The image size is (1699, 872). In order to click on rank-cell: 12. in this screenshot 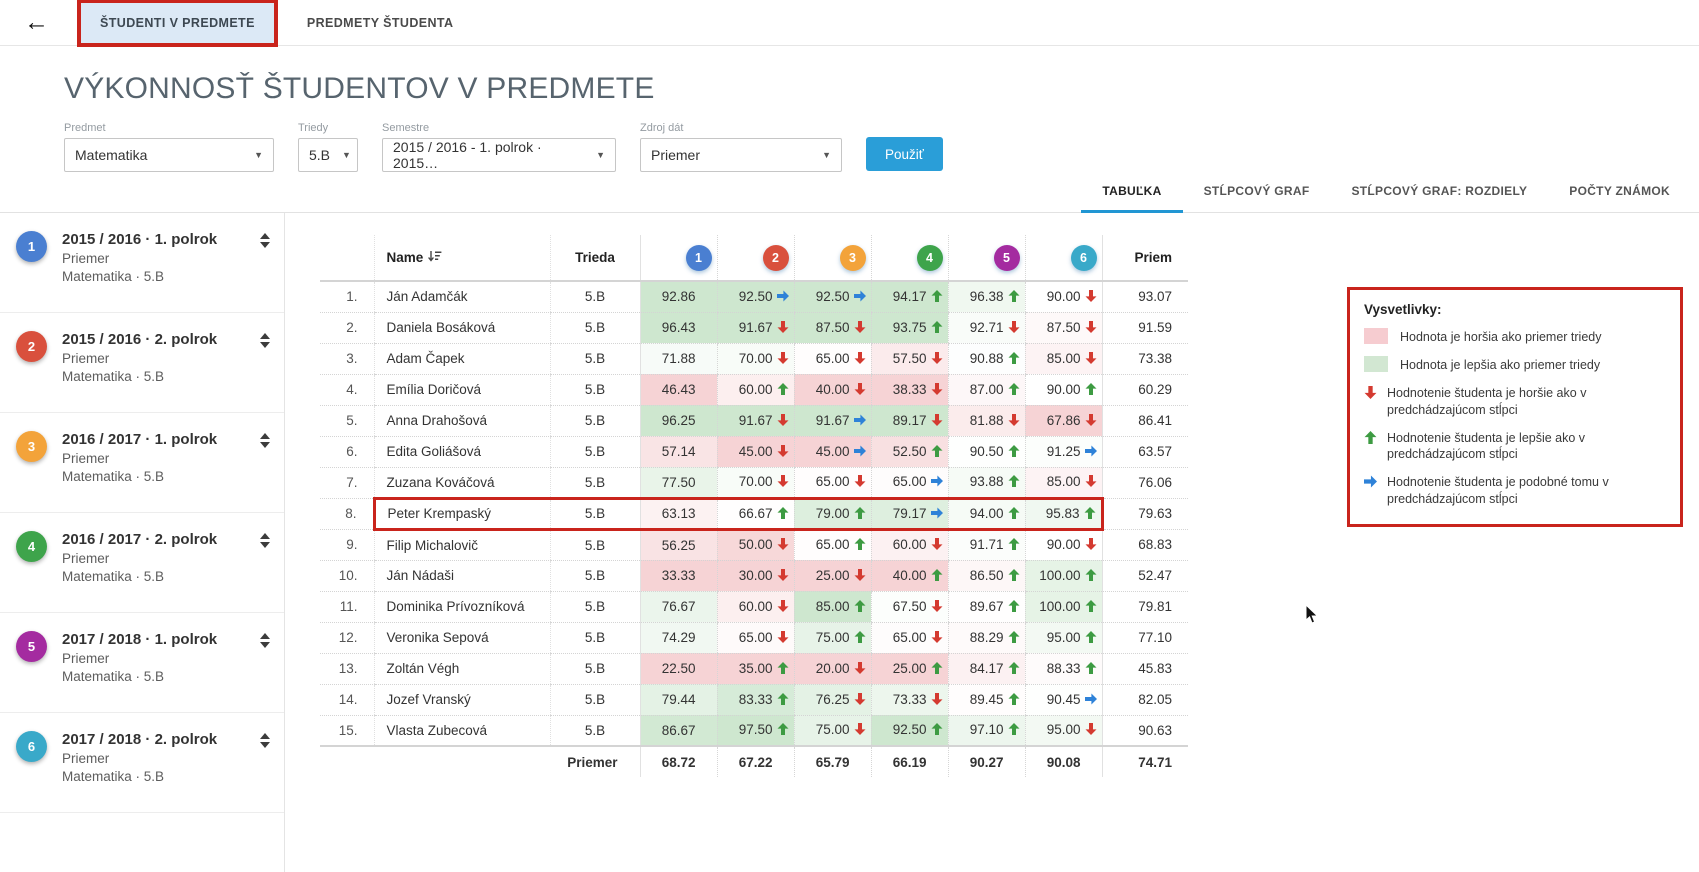, I will do `click(347, 638)`.